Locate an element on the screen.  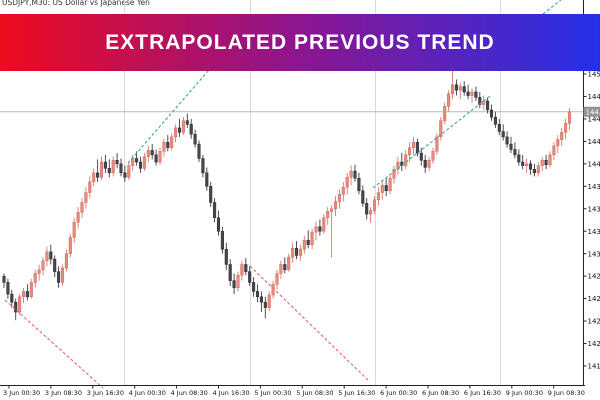
uptrend-line-right-extension is located at coordinates (552, 7).